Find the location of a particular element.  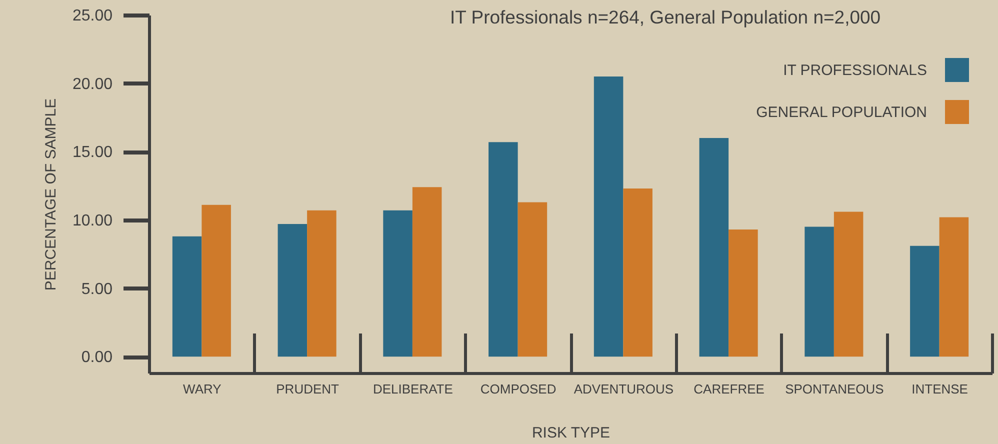

x-tick-label: INTENSE is located at coordinates (940, 389).